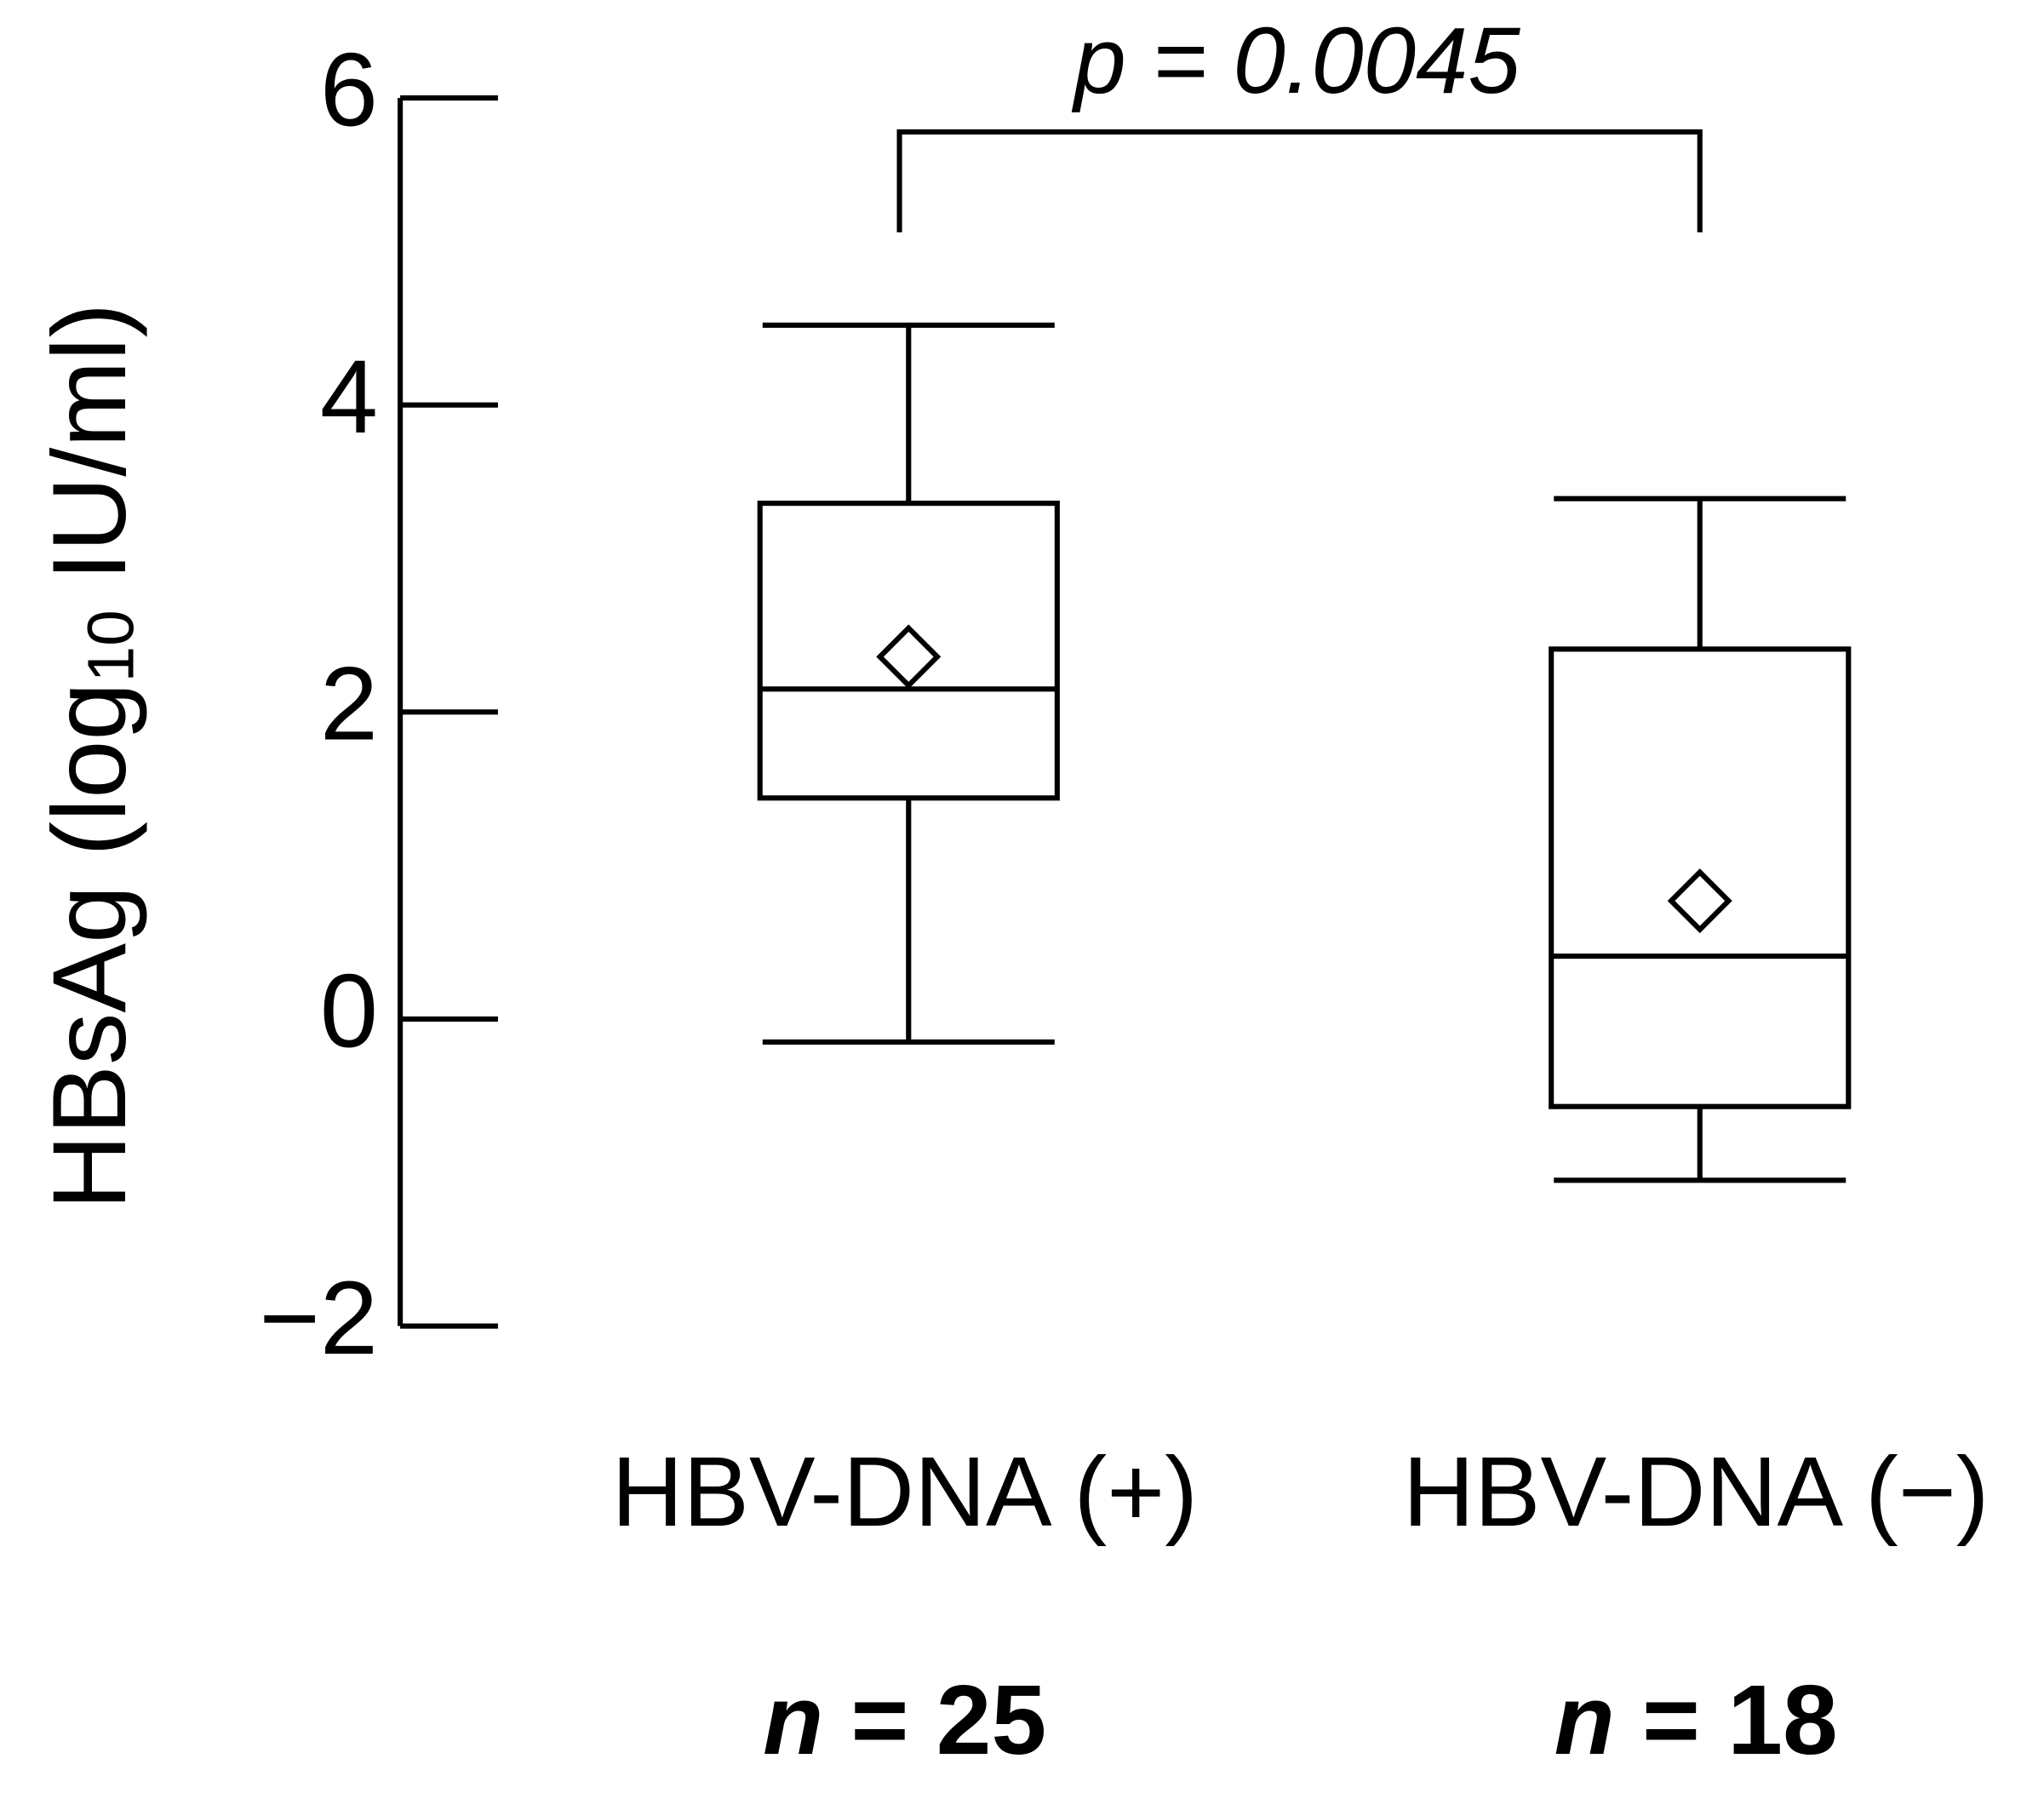 Image resolution: width=2044 pixels, height=1793 pixels. Describe the element at coordinates (111, 646) in the screenshot. I see `y-label-subscript: 10` at that location.